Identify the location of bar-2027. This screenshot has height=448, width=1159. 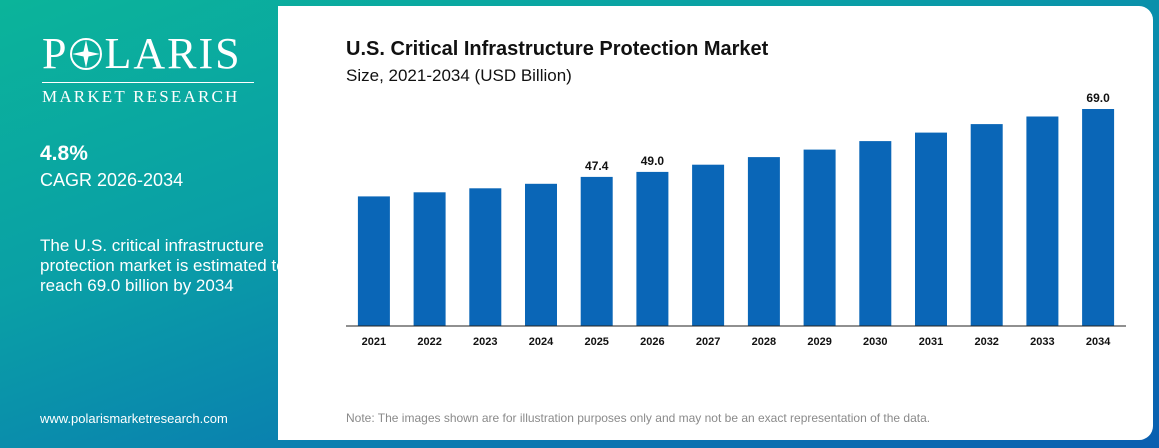
(708, 245).